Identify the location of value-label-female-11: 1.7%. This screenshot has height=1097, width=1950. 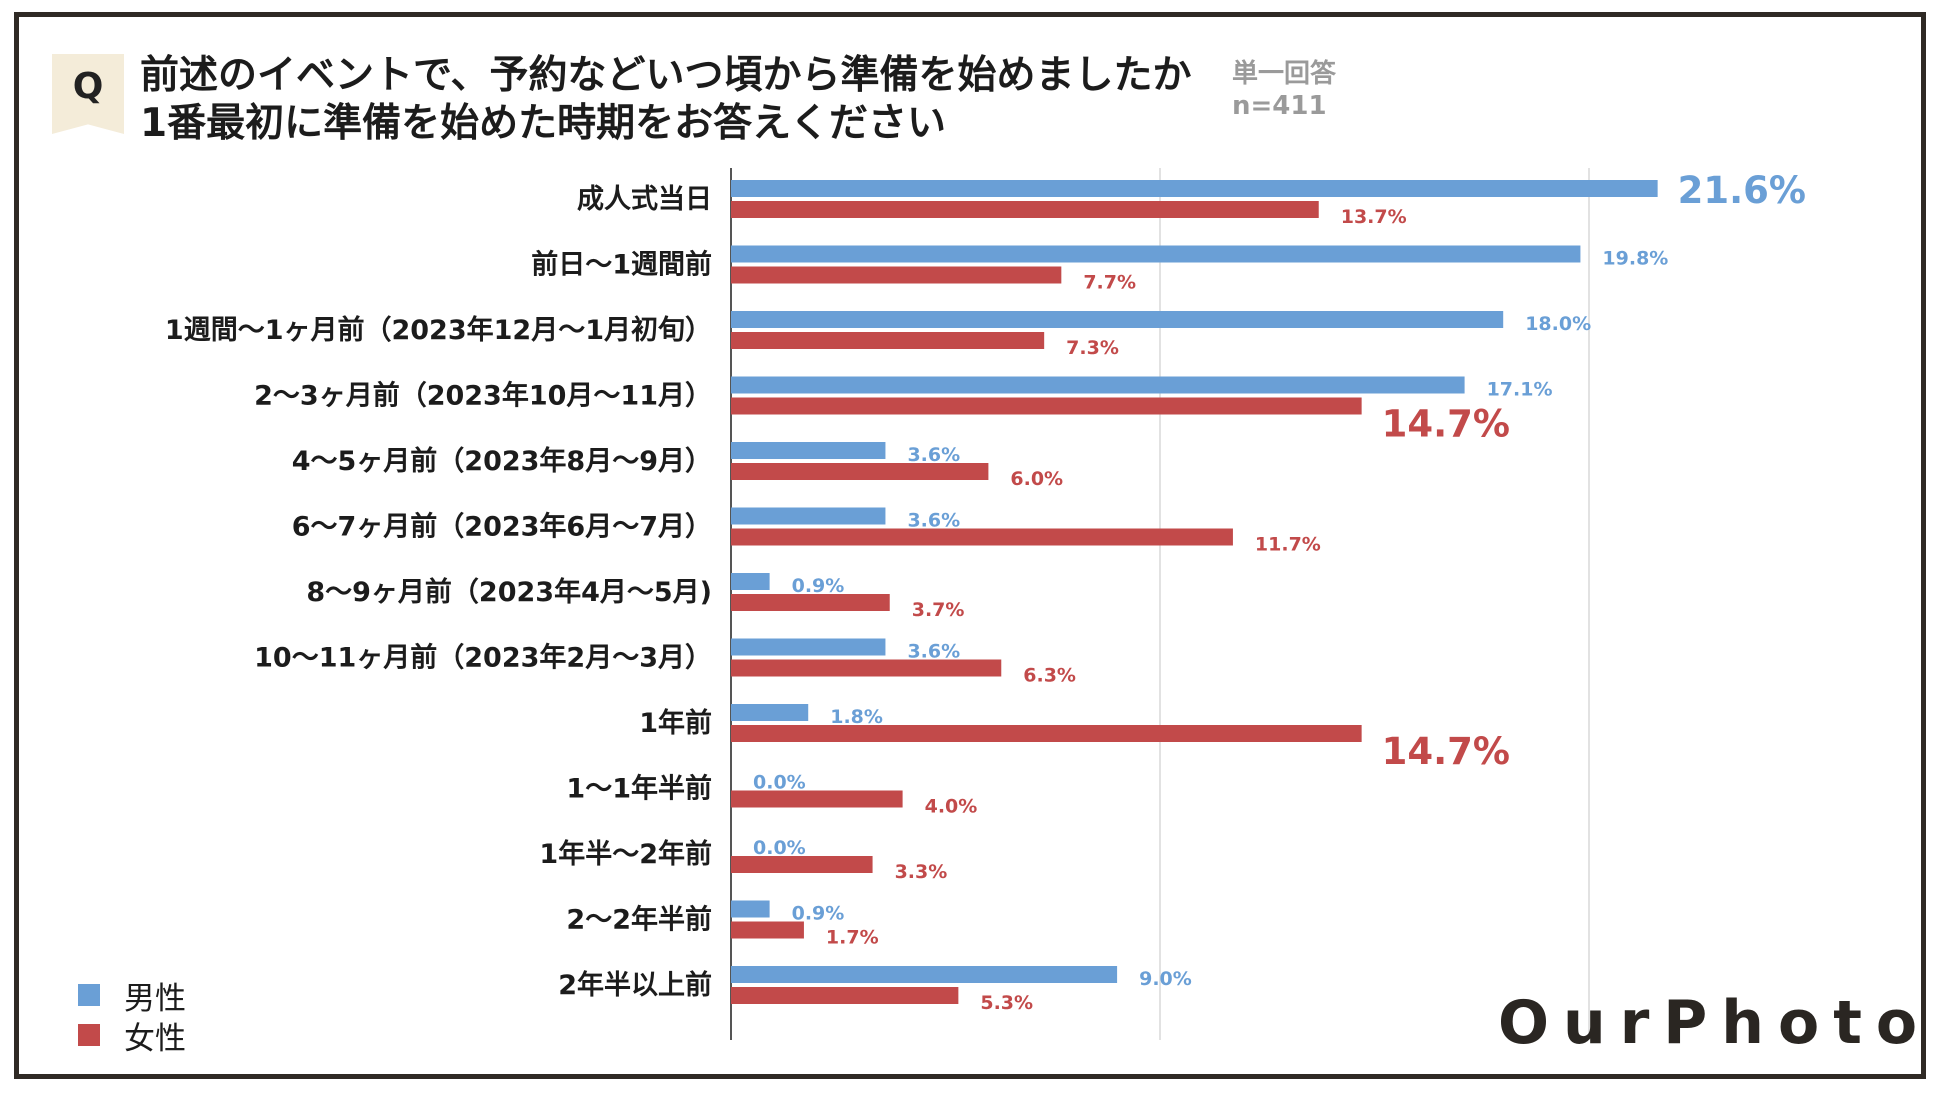
(852, 938).